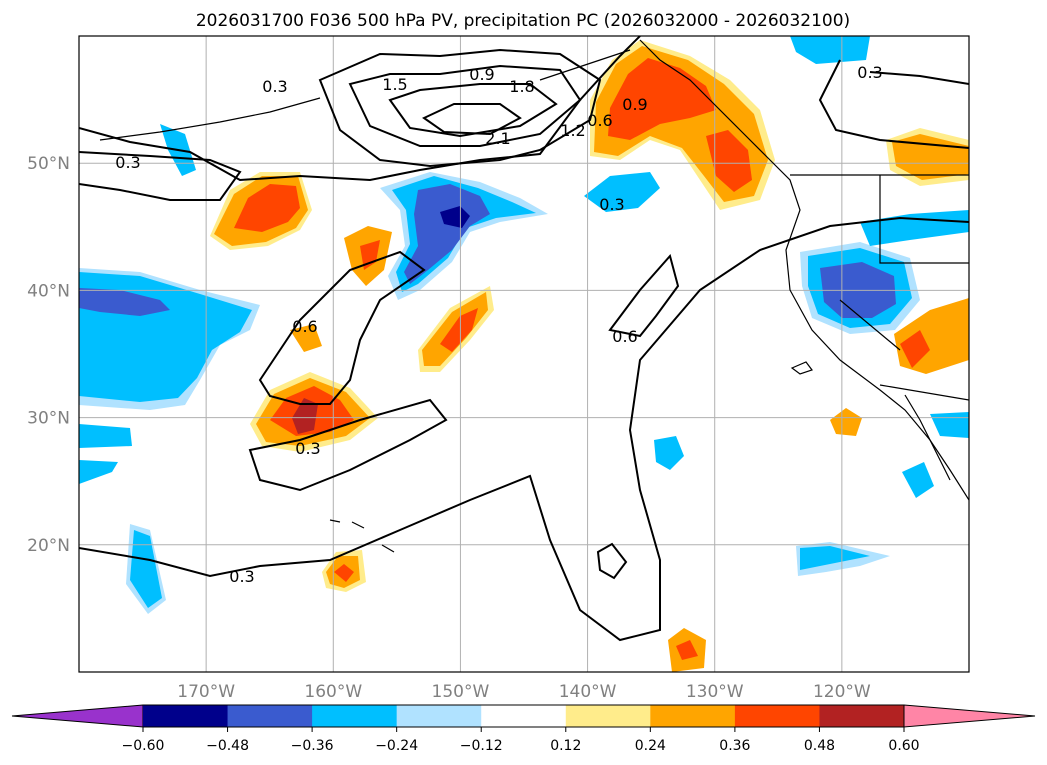 This screenshot has height=765, width=1047. I want to click on baja-coast, so click(927, 437).